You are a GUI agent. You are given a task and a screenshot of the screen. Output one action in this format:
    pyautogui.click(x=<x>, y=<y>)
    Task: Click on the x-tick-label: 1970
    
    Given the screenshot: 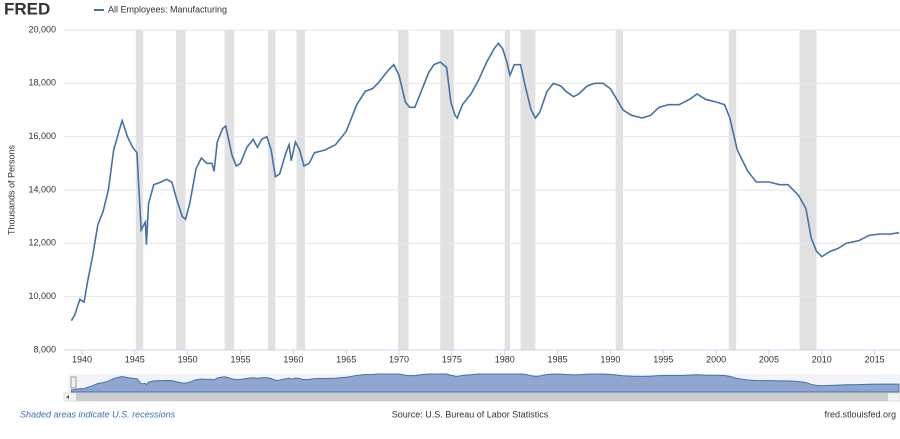 What is the action you would take?
    pyautogui.click(x=399, y=359)
    